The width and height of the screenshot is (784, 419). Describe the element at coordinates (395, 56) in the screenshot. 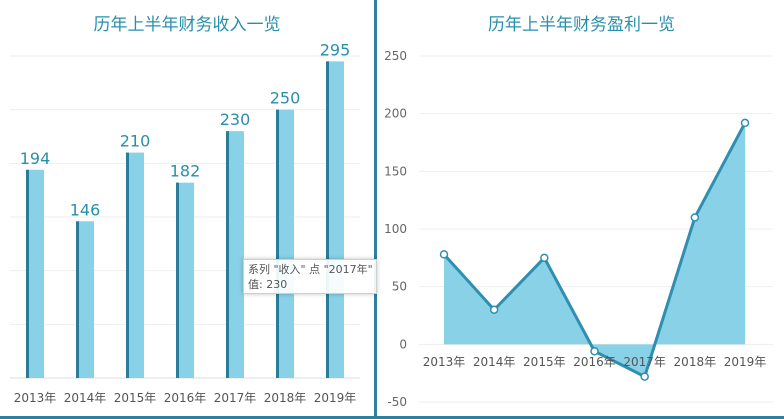

I see `y-tick-label: 250` at that location.